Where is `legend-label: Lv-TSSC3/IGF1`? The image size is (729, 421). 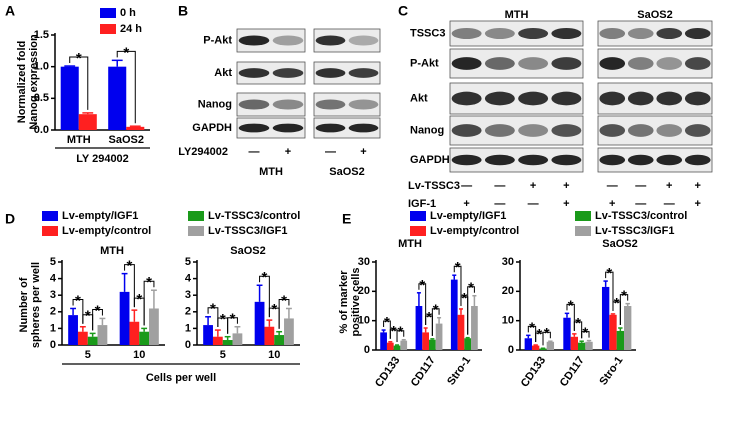 legend-label: Lv-TSSC3/IGF1 is located at coordinates (634, 231).